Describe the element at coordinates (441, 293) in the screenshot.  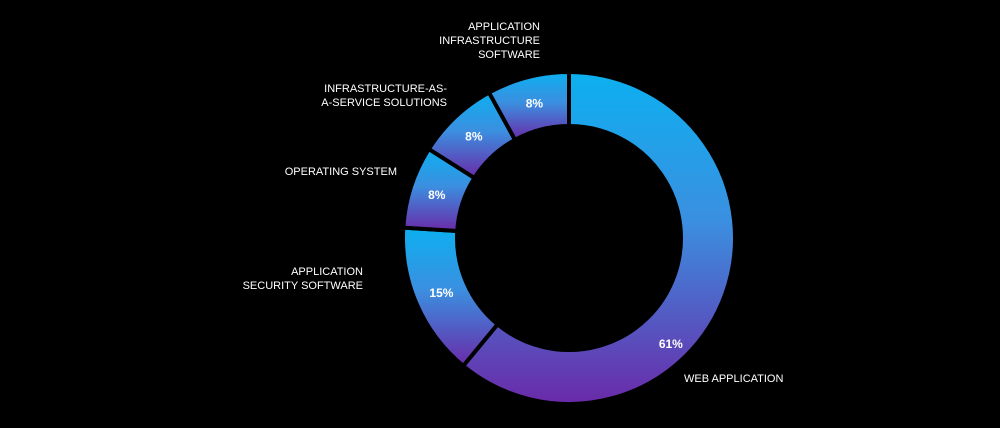
I see `value-label: 15%` at that location.